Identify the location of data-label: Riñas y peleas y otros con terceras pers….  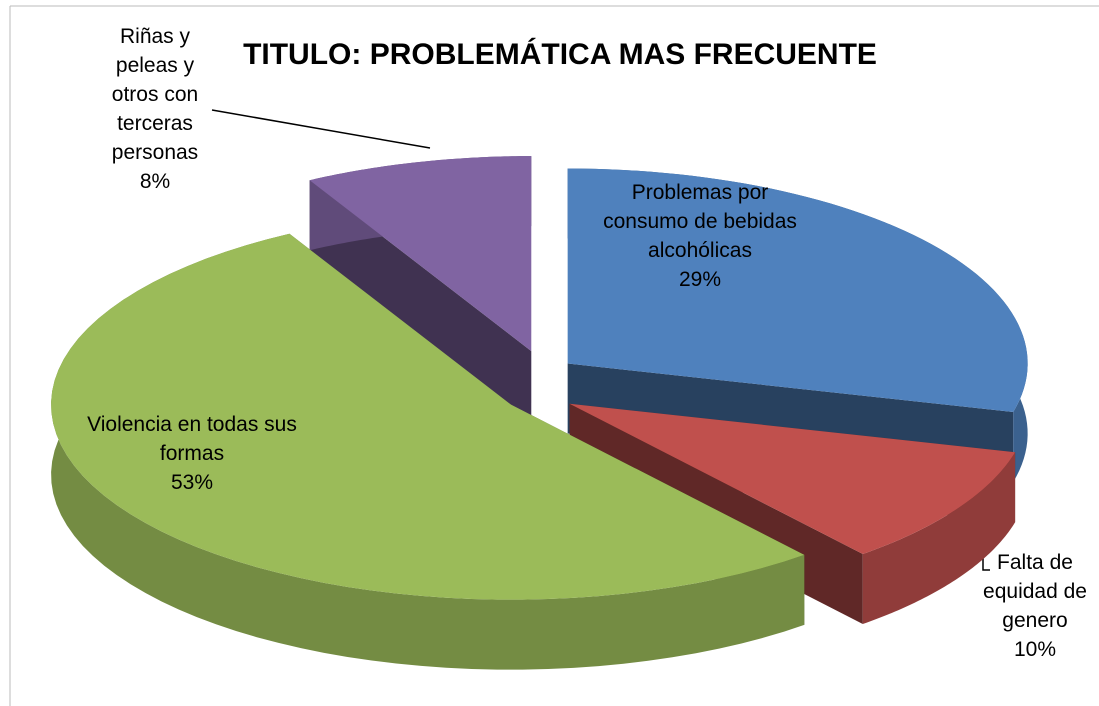
(155, 94).